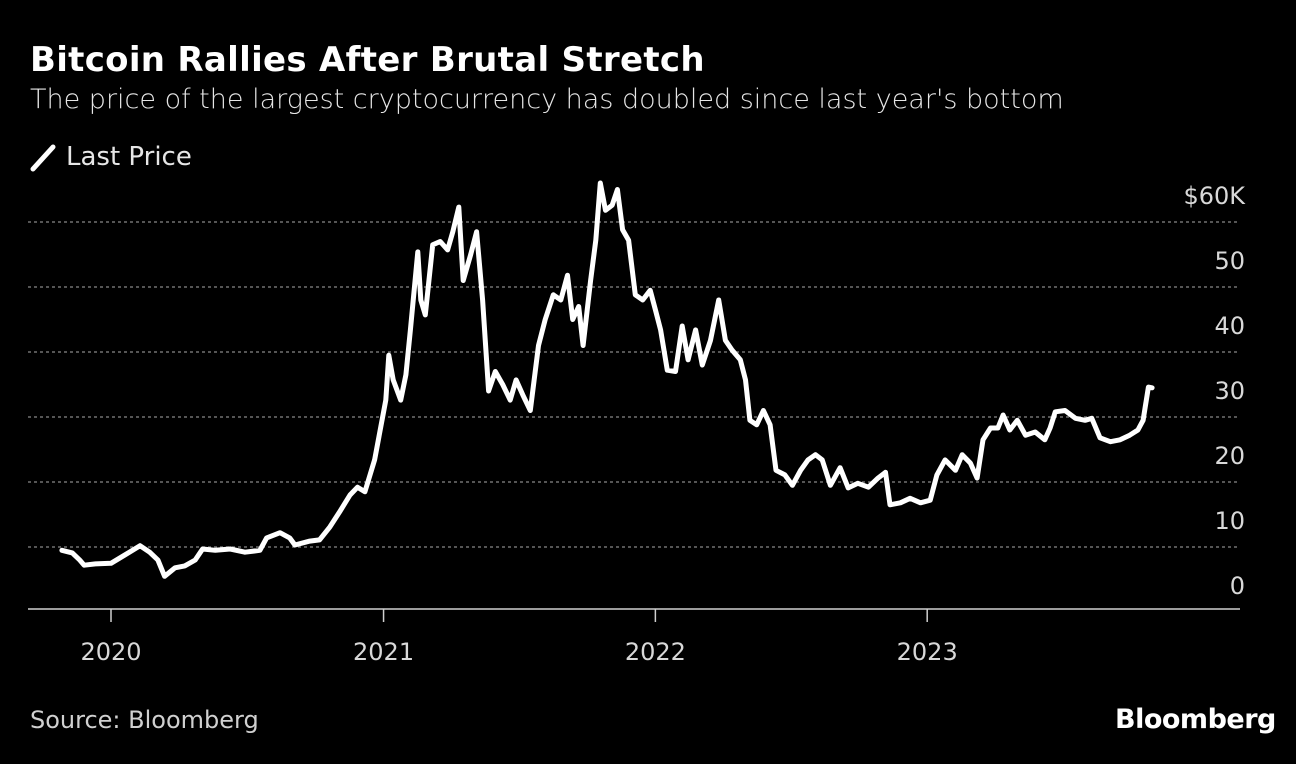 The image size is (1296, 764). I want to click on x-tick-label: 2020, so click(110, 652).